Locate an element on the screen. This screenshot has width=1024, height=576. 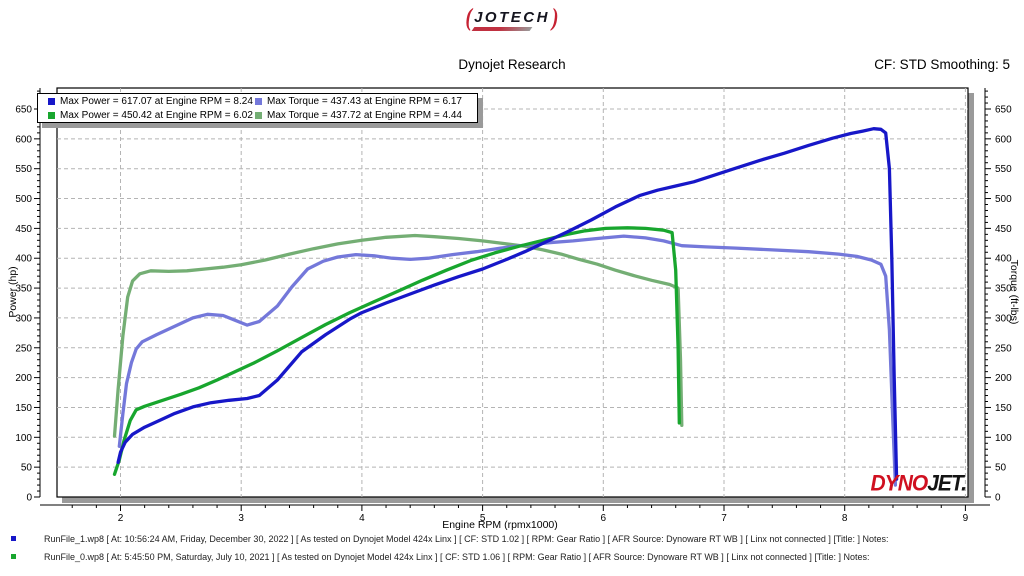
page-title: Dynojet Research is located at coordinates (512, 64).